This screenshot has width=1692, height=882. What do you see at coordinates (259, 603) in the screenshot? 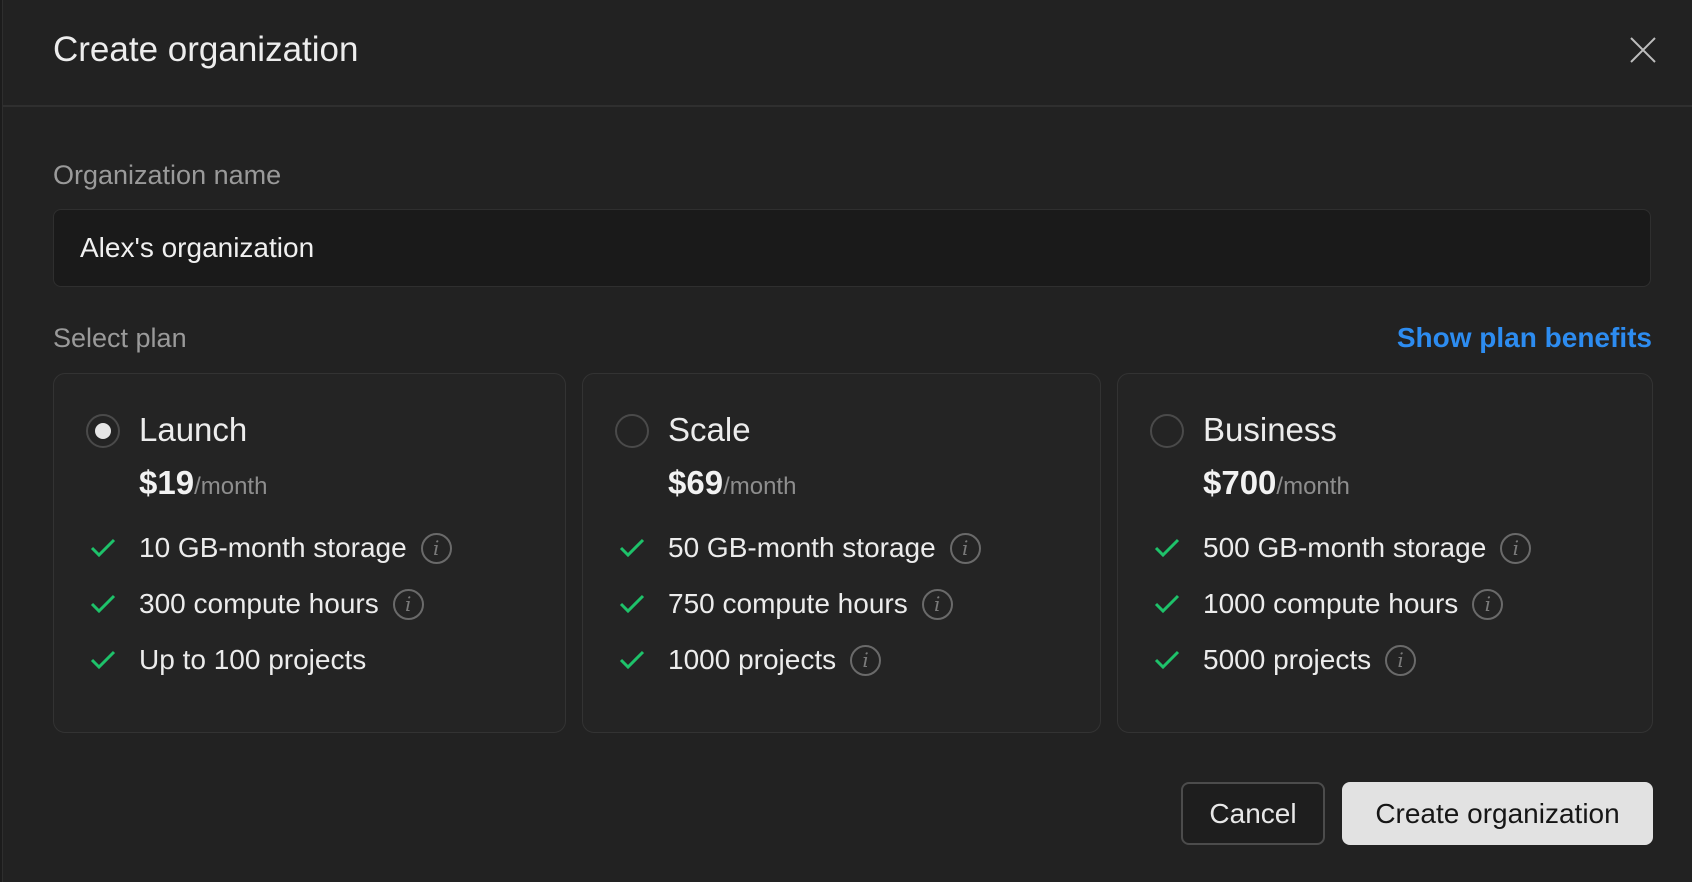
I see `feature-text: 300 compute hours` at bounding box center [259, 603].